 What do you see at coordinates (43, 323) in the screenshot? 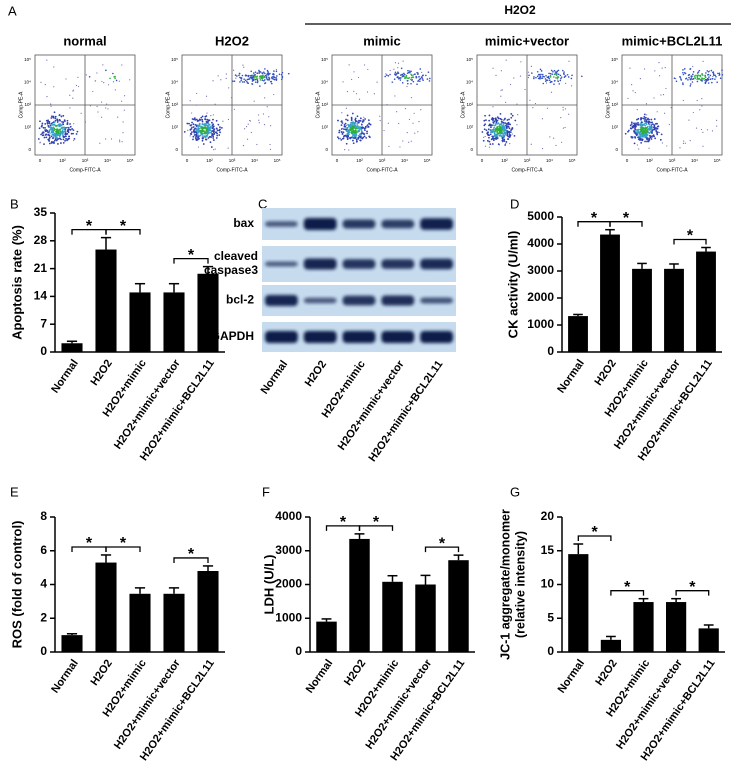
I see `y-tick-label: 7` at bounding box center [43, 323].